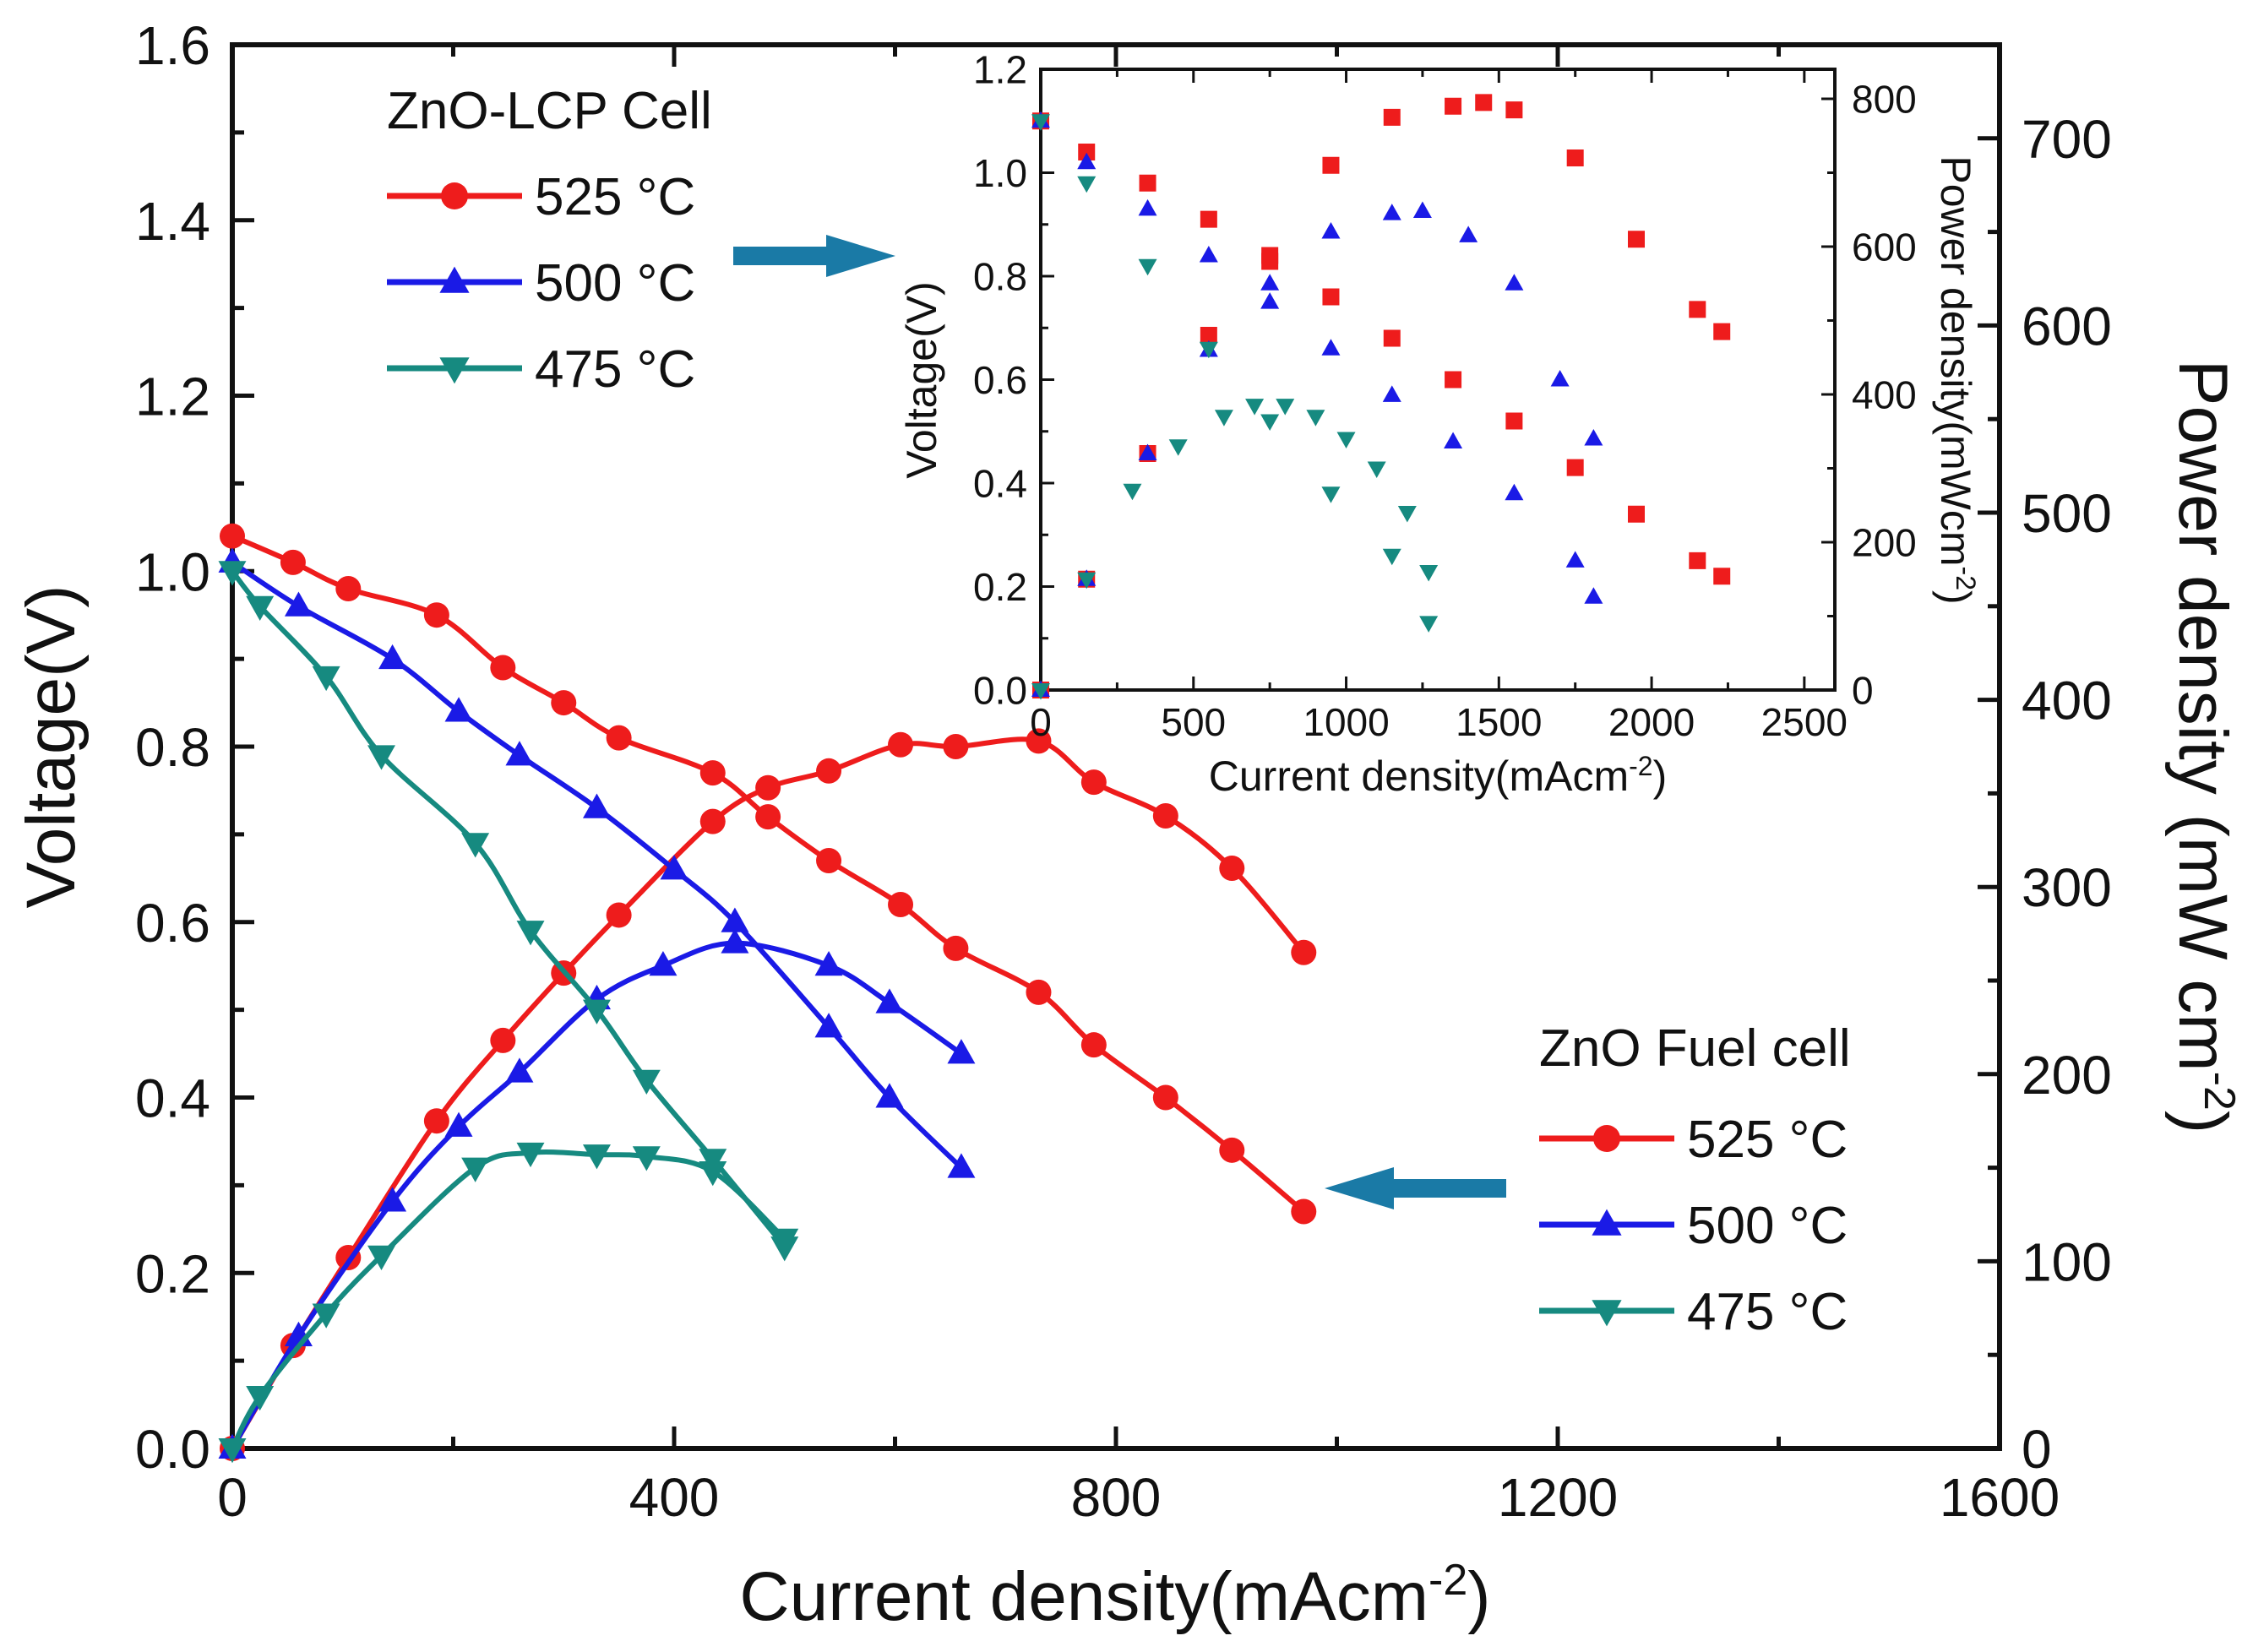 The image size is (2253, 1652). What do you see at coordinates (1193, 722) in the screenshot?
I see `inset-xtick-label: 500` at bounding box center [1193, 722].